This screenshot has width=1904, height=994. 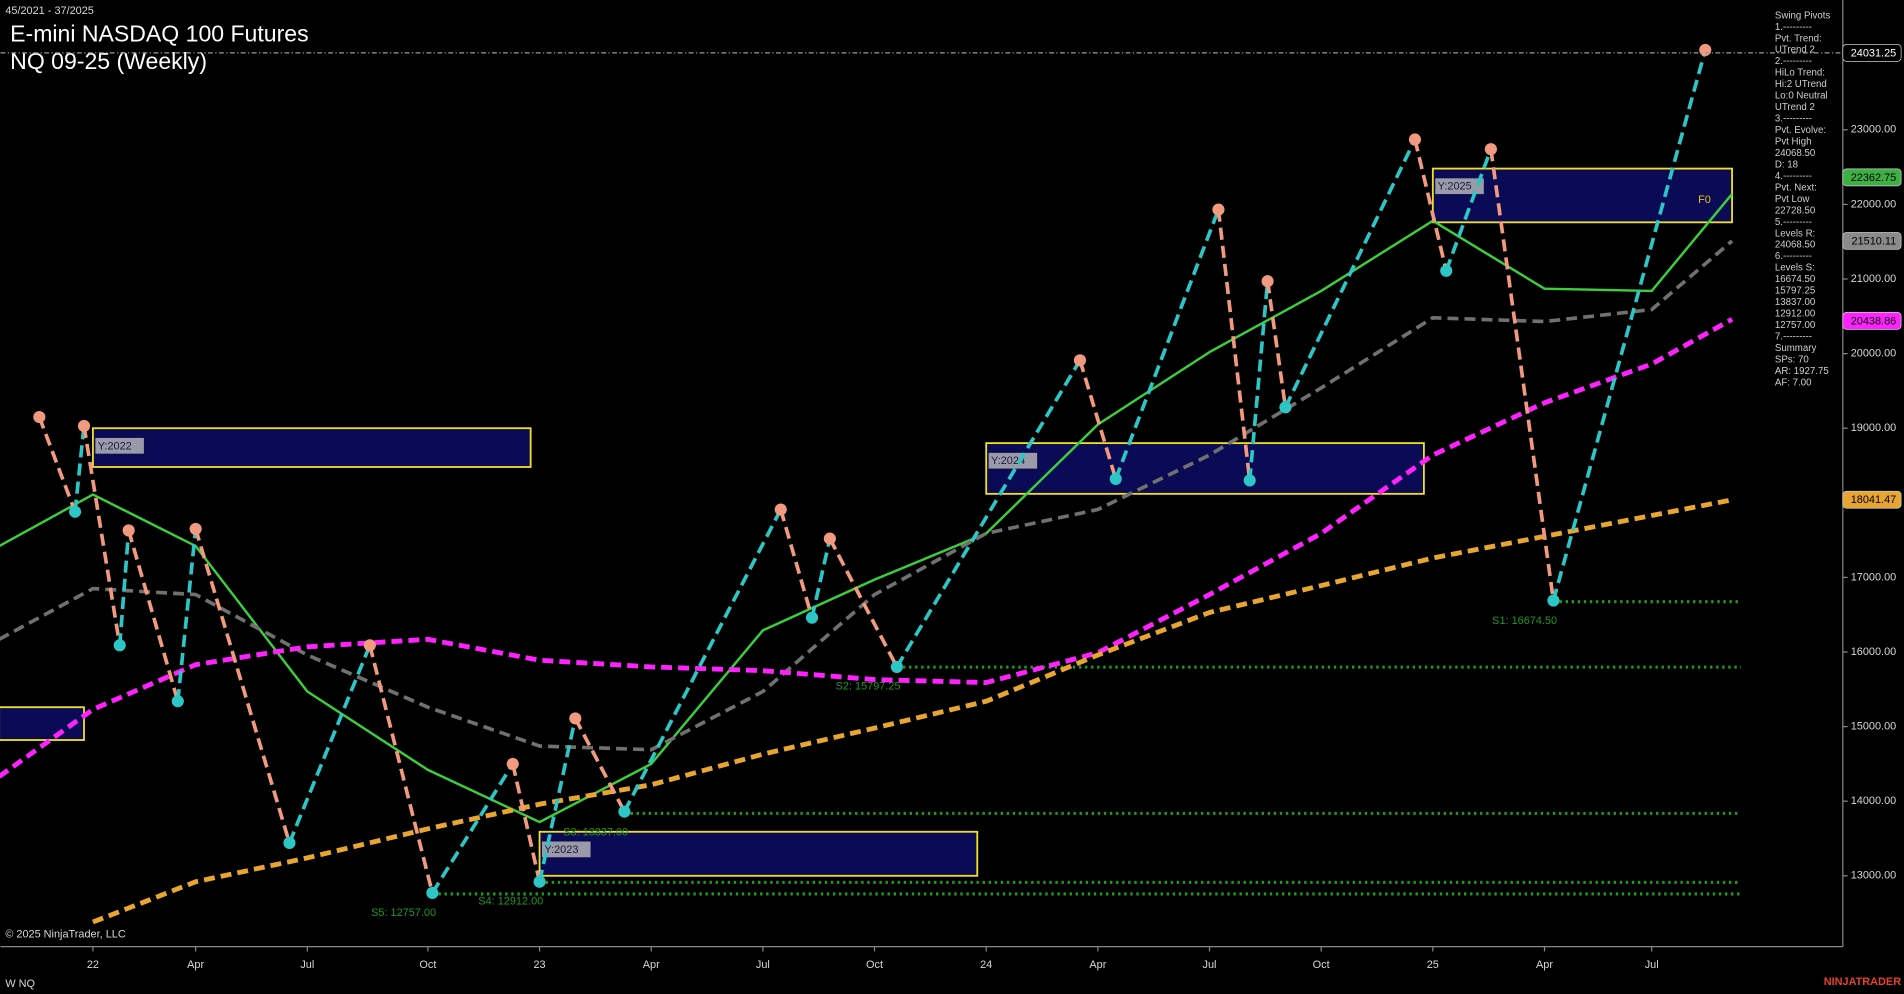 What do you see at coordinates (1873, 726) in the screenshot?
I see `y-tick-label: 15000.00` at bounding box center [1873, 726].